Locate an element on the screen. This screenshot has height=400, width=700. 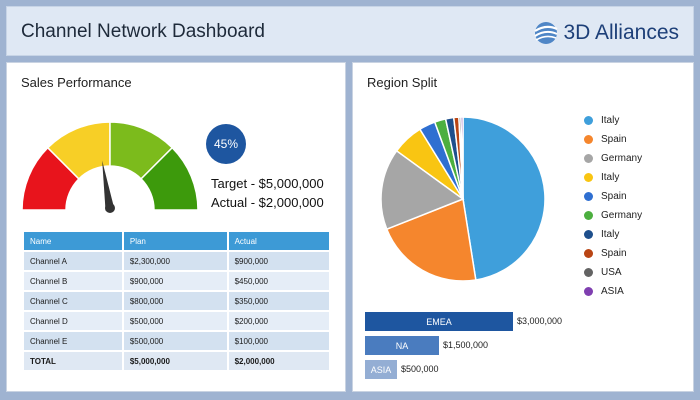
percent-badge: 45% is located at coordinates (226, 144).